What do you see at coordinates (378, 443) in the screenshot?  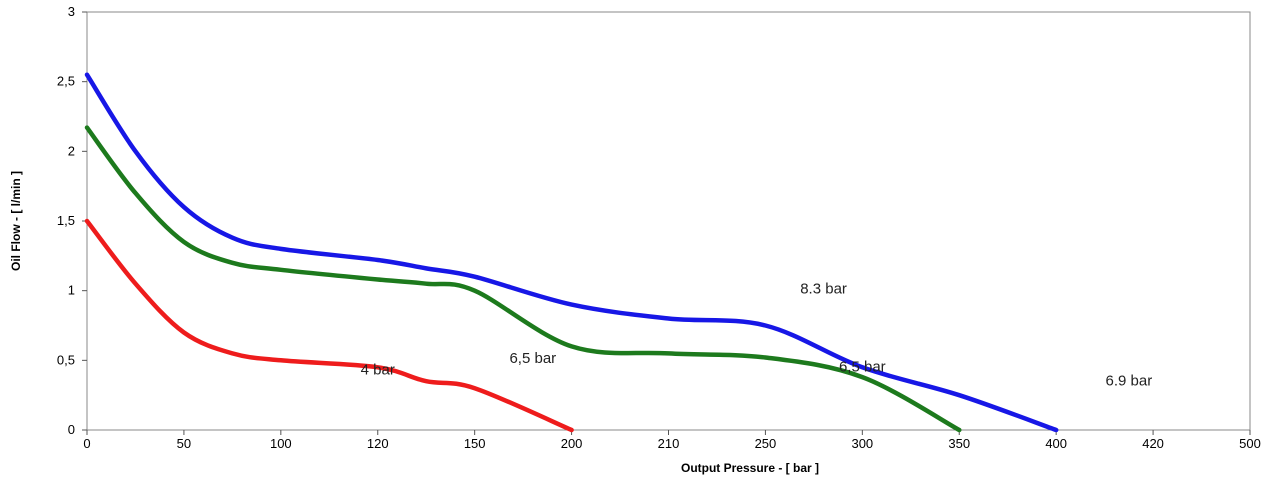 I see `x-tick-label: 120` at bounding box center [378, 443].